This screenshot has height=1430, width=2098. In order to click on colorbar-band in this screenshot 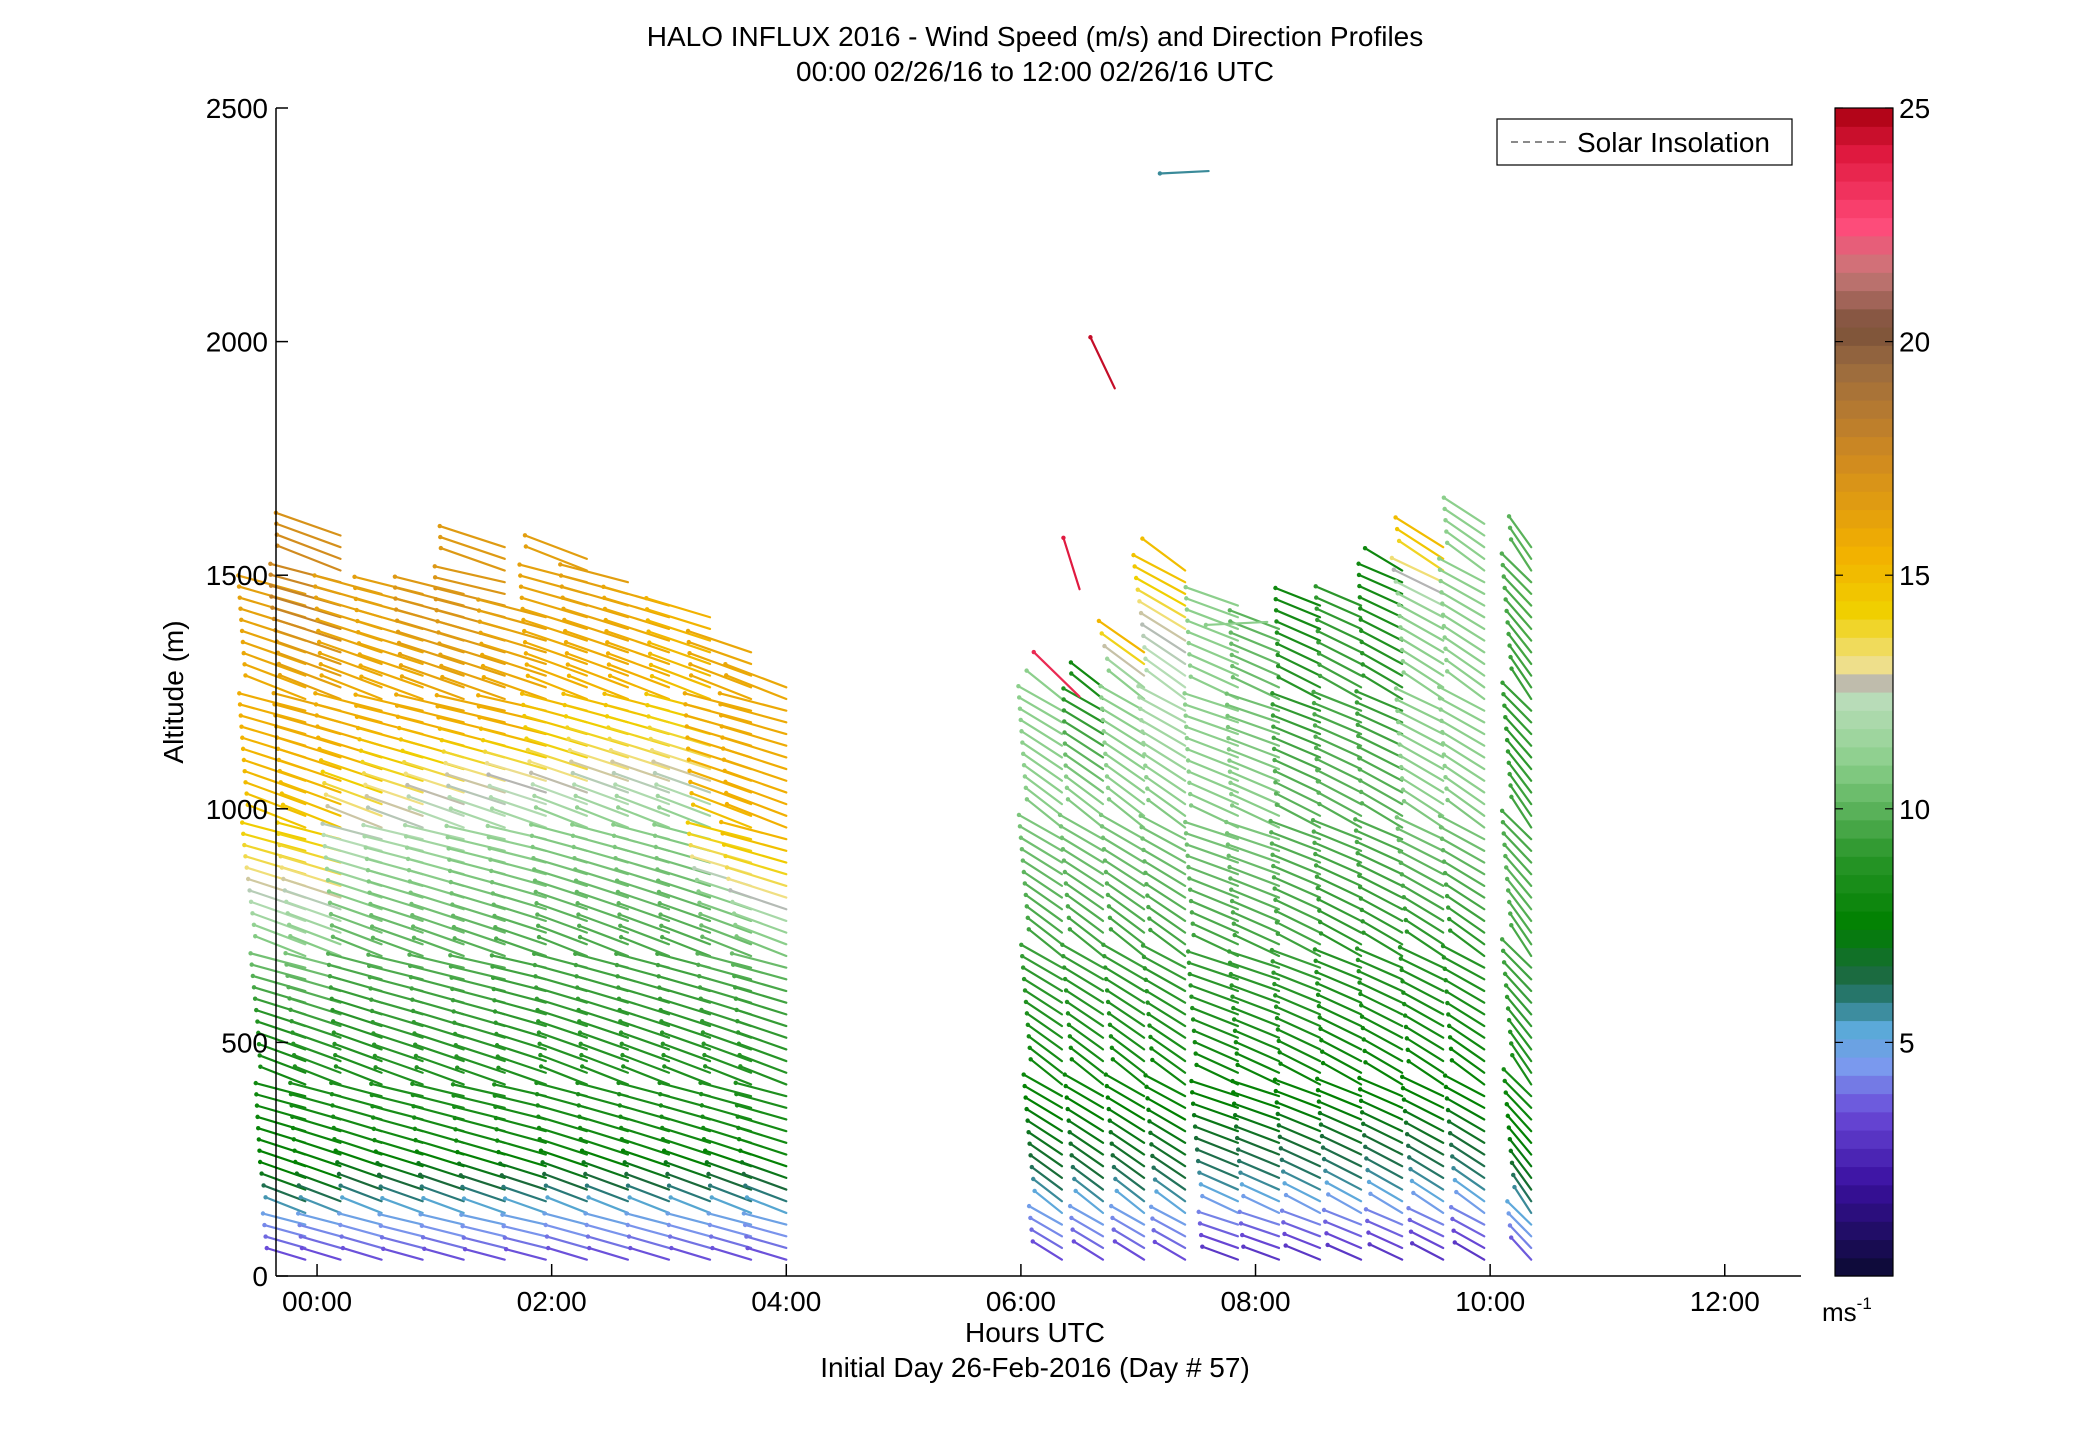, I will do `click(1864, 665)`.